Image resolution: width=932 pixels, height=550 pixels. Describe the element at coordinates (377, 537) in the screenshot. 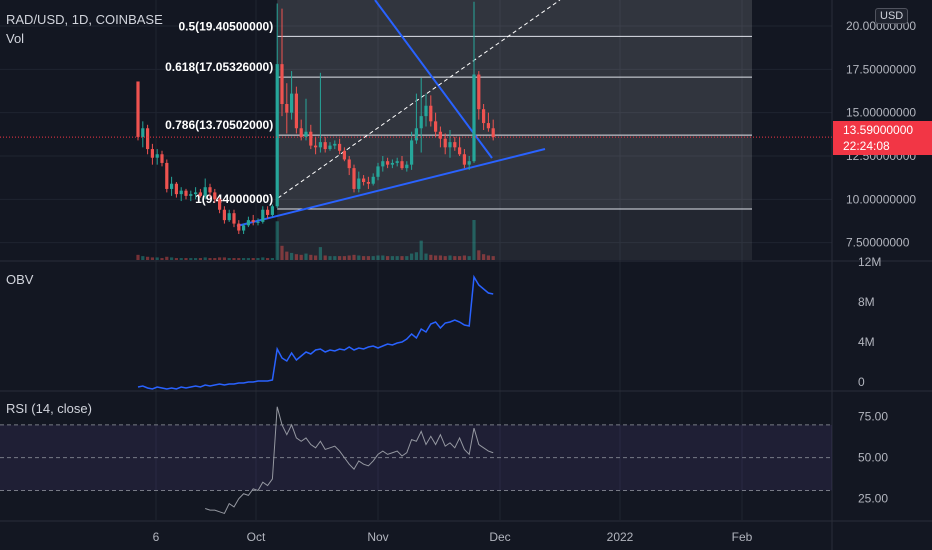

I see `time-axis-label: Nov` at that location.